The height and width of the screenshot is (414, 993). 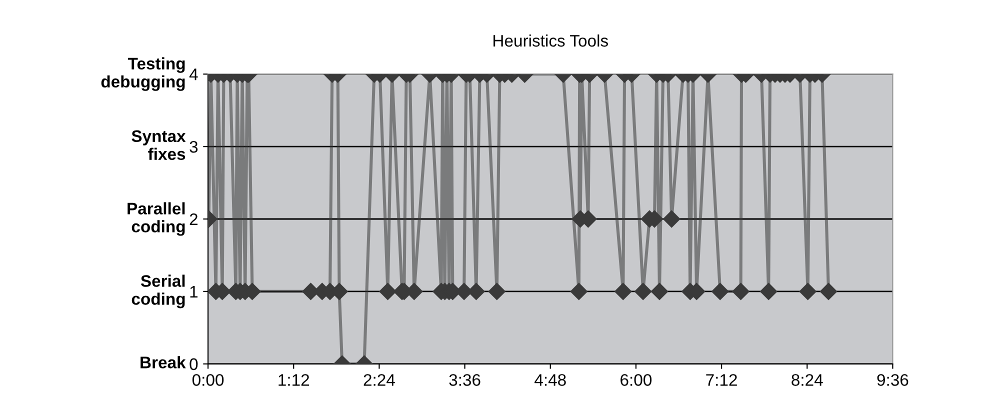 I want to click on text: Break, so click(x=163, y=362).